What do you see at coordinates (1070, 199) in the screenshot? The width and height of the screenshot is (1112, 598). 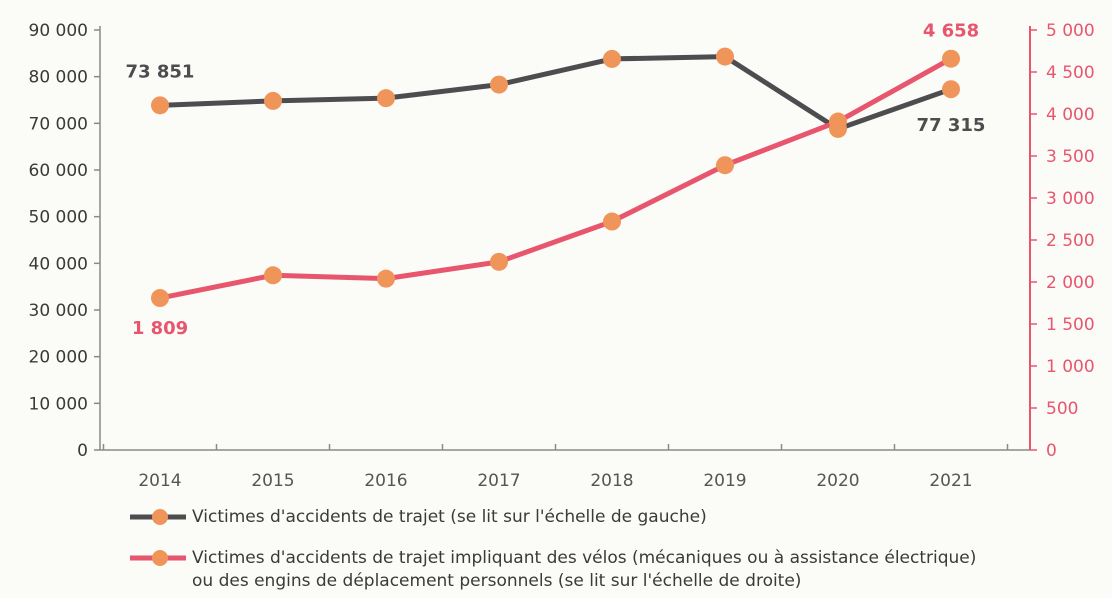 I see `right-tick-label: 3 000` at bounding box center [1070, 199].